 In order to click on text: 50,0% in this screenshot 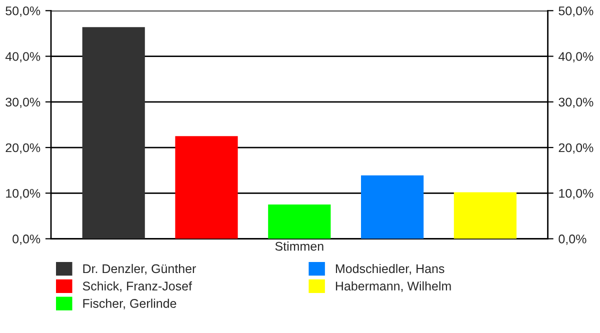, I will do `click(576, 11)`.